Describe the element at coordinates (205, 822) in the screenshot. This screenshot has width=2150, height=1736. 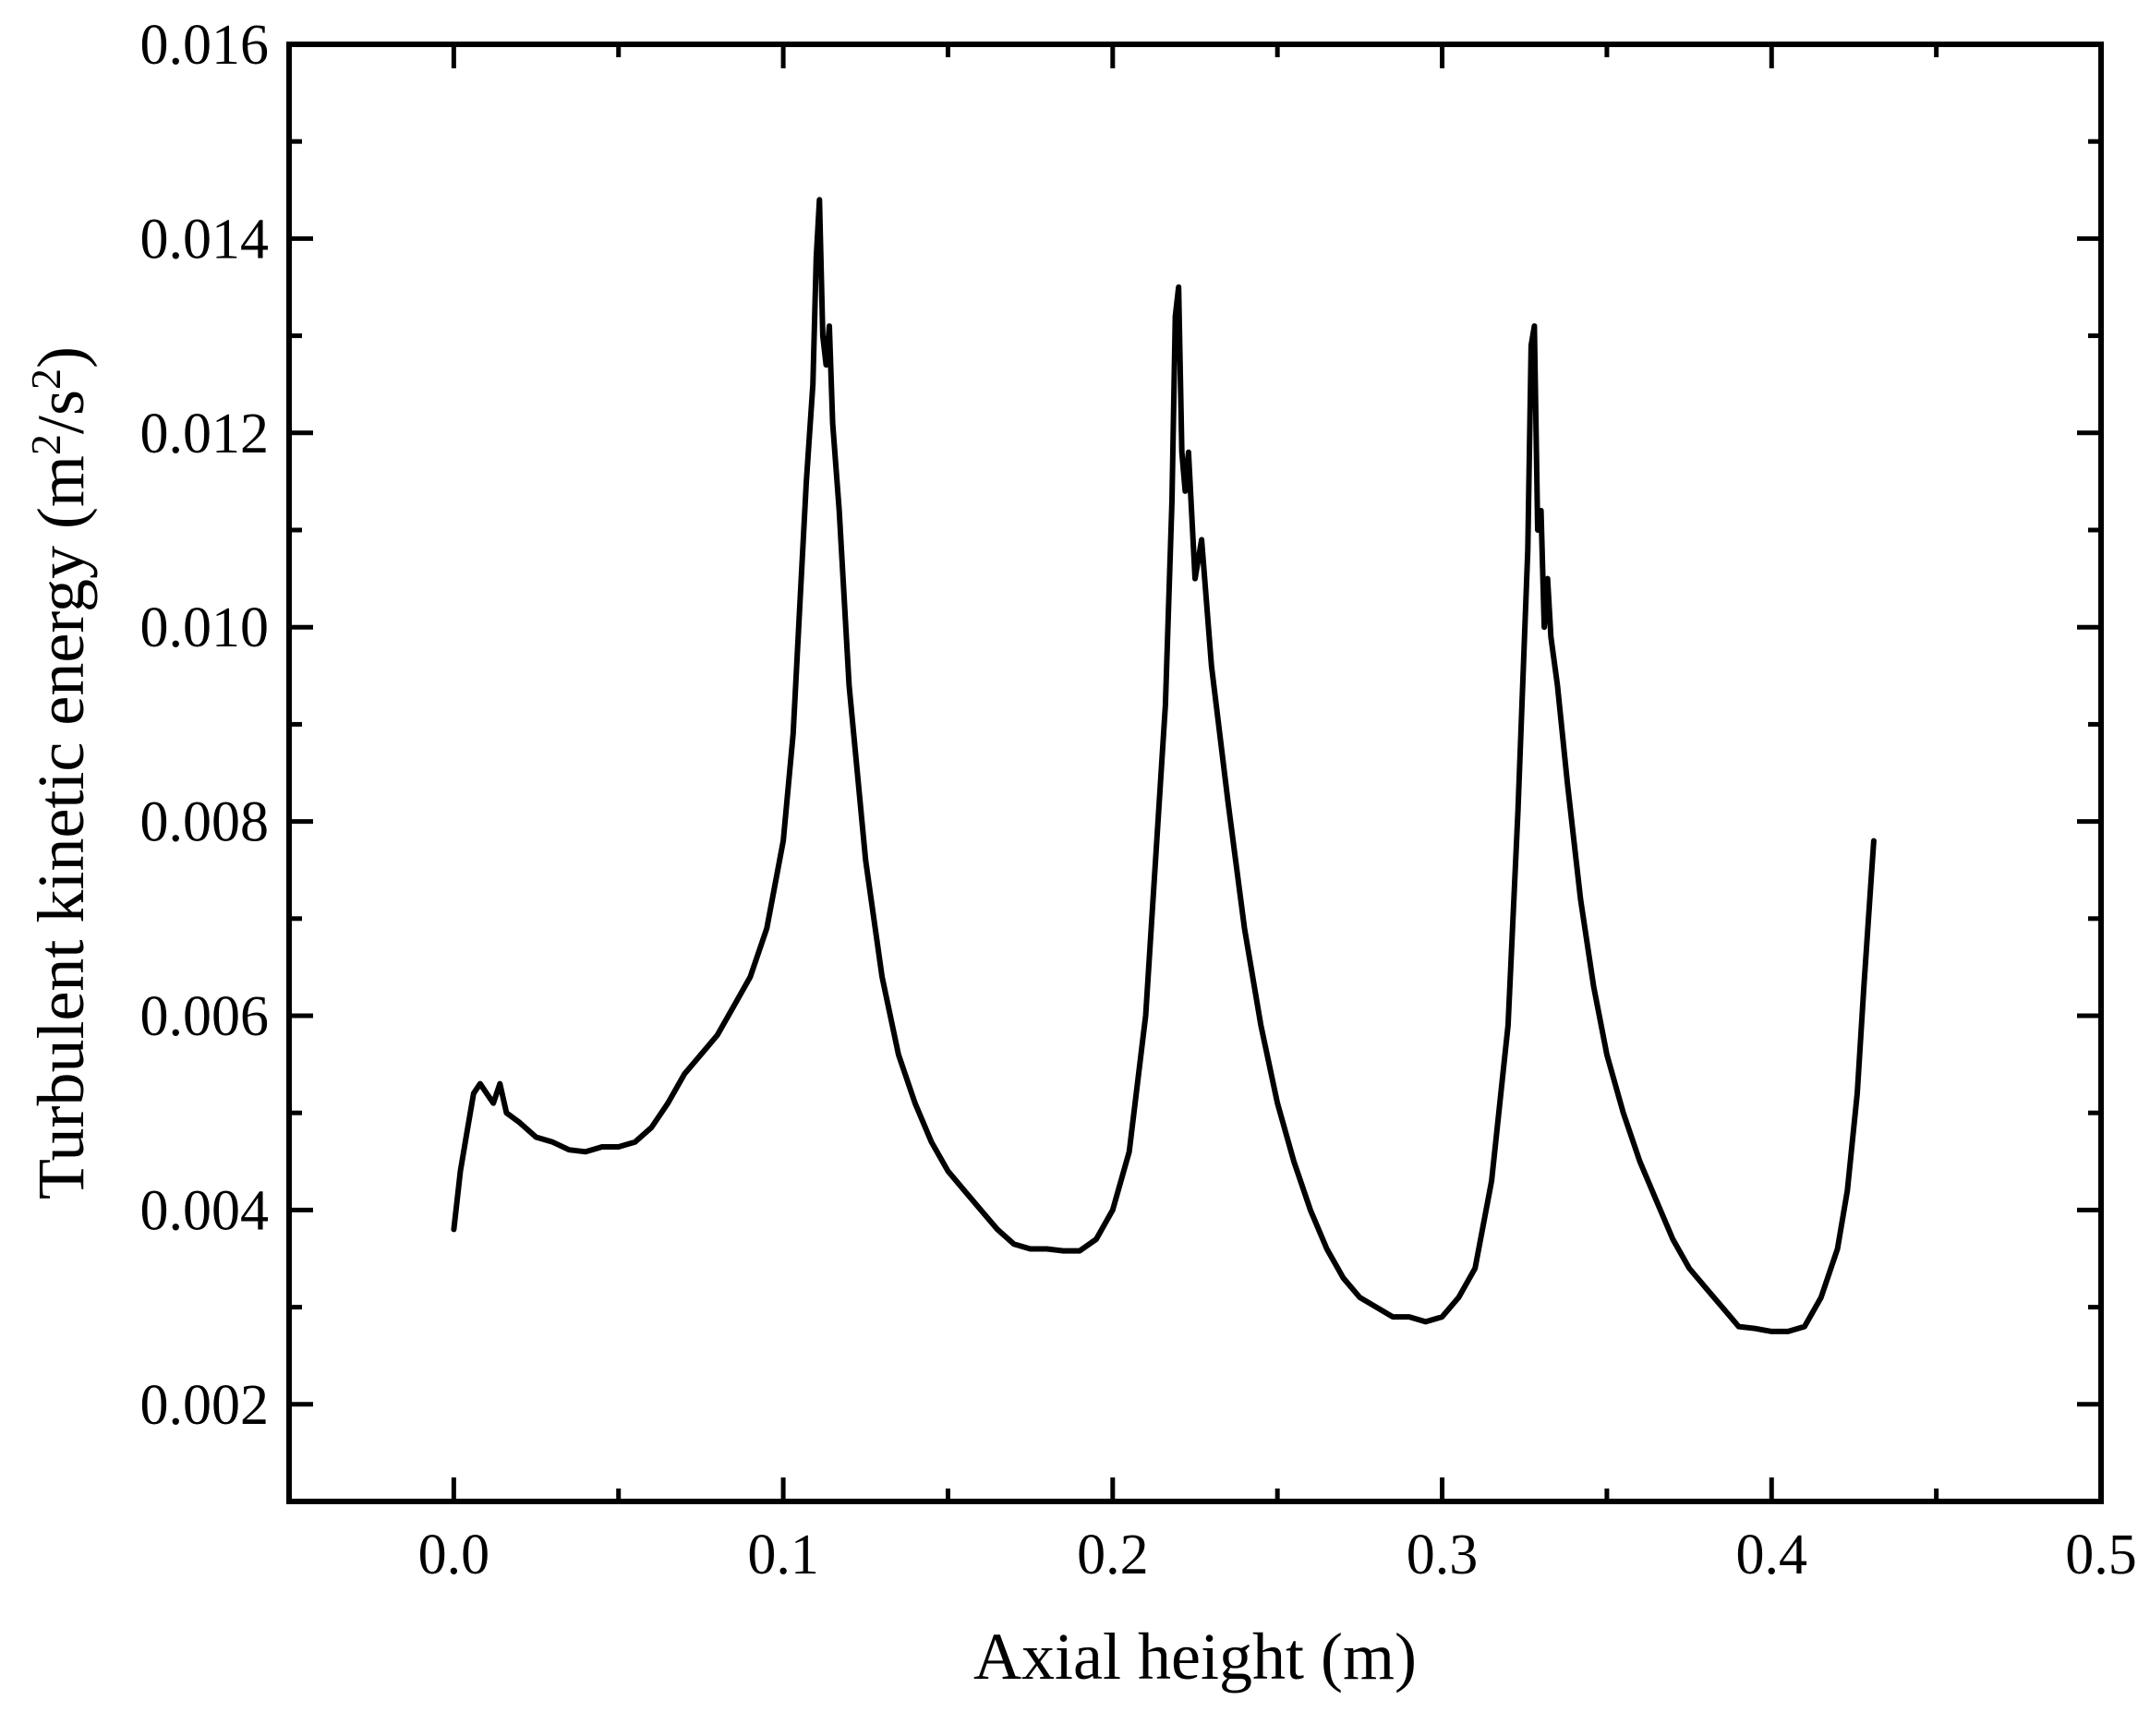
I see `y-tick-label: 0.008` at that location.